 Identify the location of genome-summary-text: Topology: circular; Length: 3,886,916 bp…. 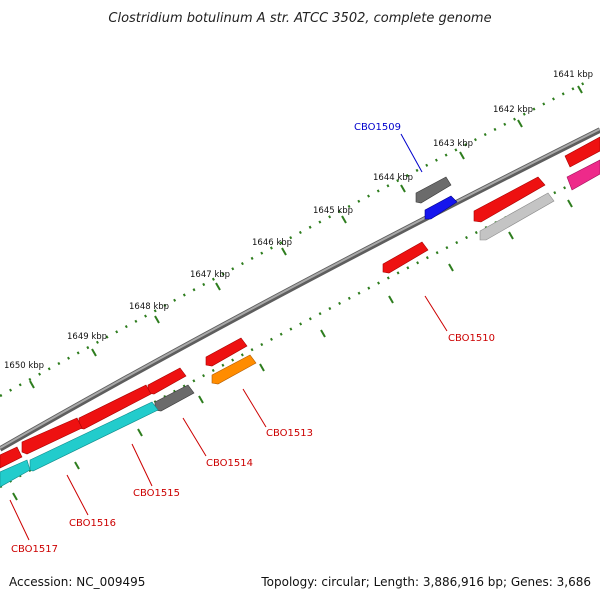
(425, 582).